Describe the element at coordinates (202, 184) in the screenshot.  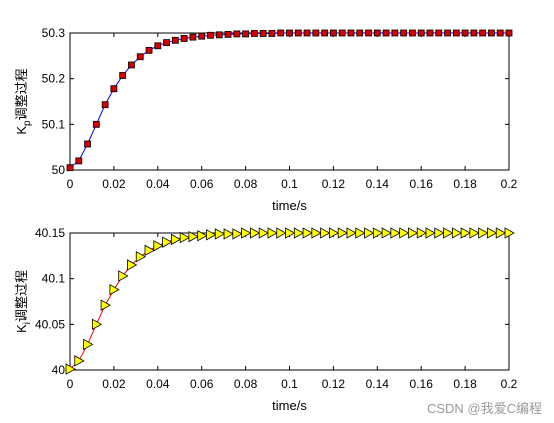
I see `x-tick-label: 0.06` at that location.